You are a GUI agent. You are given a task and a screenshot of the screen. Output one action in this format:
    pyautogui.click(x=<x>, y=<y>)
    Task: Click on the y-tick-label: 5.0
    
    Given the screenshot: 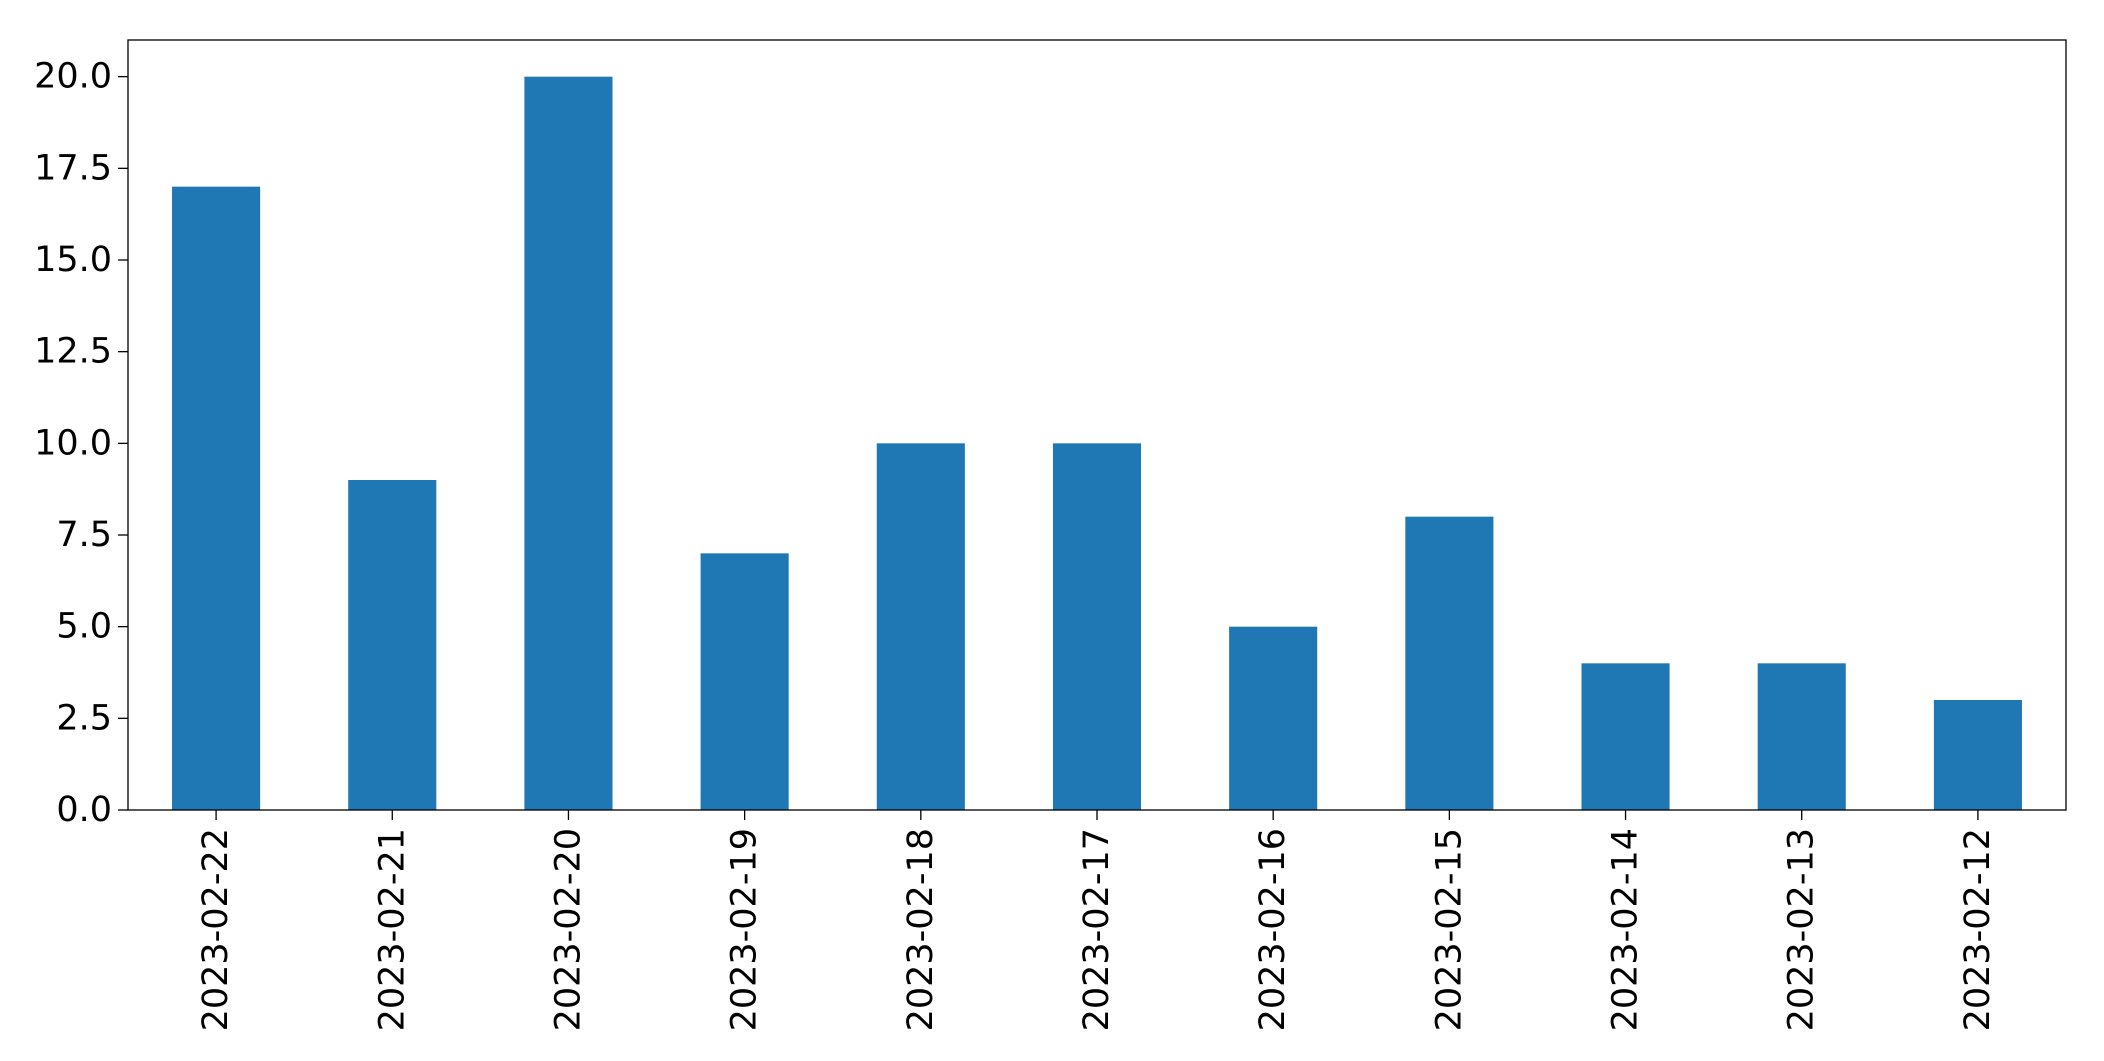 What is the action you would take?
    pyautogui.click(x=84, y=627)
    